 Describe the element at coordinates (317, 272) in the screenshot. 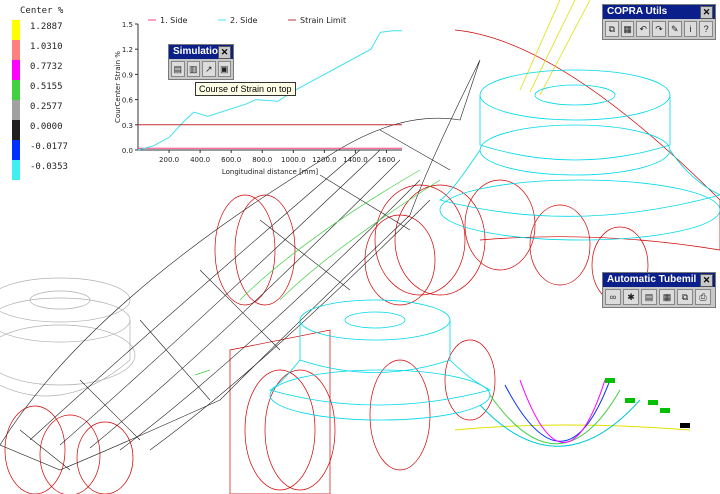

I see `strain-band-green` at that location.